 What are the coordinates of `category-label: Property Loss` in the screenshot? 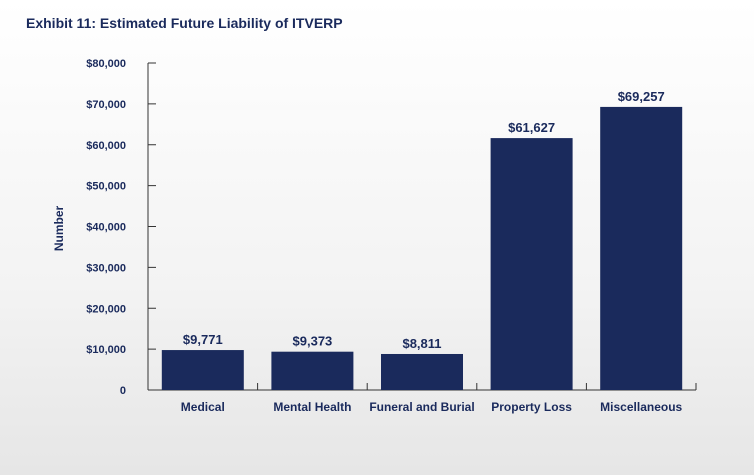 It's located at (531, 407).